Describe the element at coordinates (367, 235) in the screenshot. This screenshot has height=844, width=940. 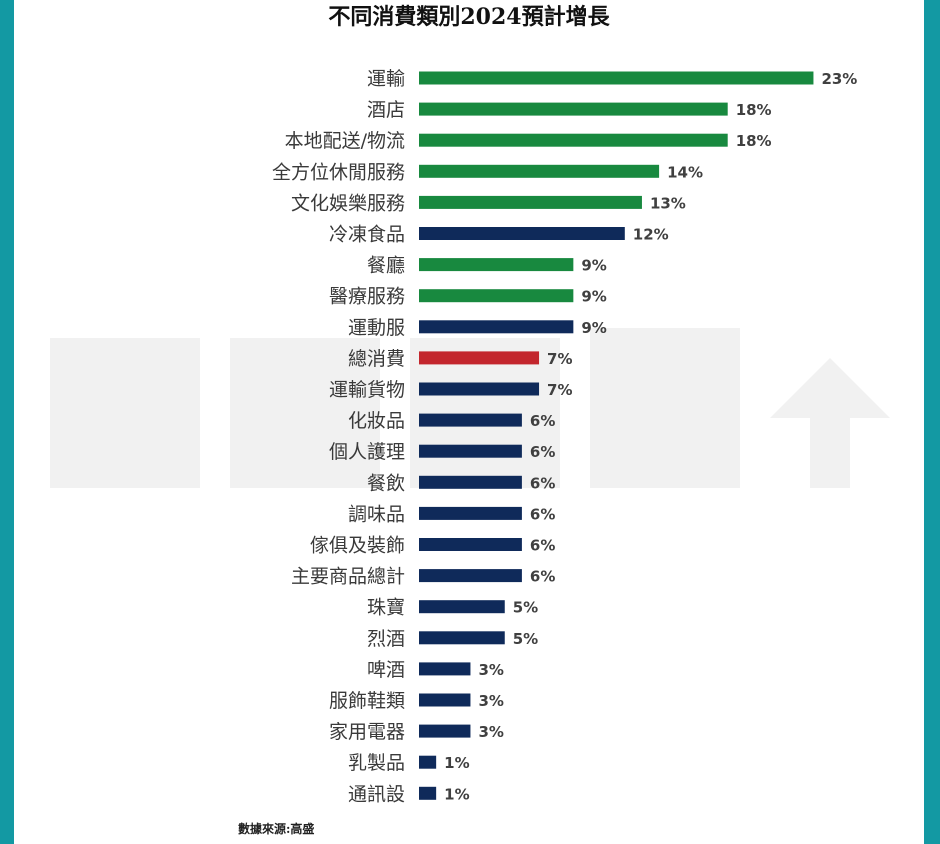
I see `category-label: 冷凍食品` at that location.